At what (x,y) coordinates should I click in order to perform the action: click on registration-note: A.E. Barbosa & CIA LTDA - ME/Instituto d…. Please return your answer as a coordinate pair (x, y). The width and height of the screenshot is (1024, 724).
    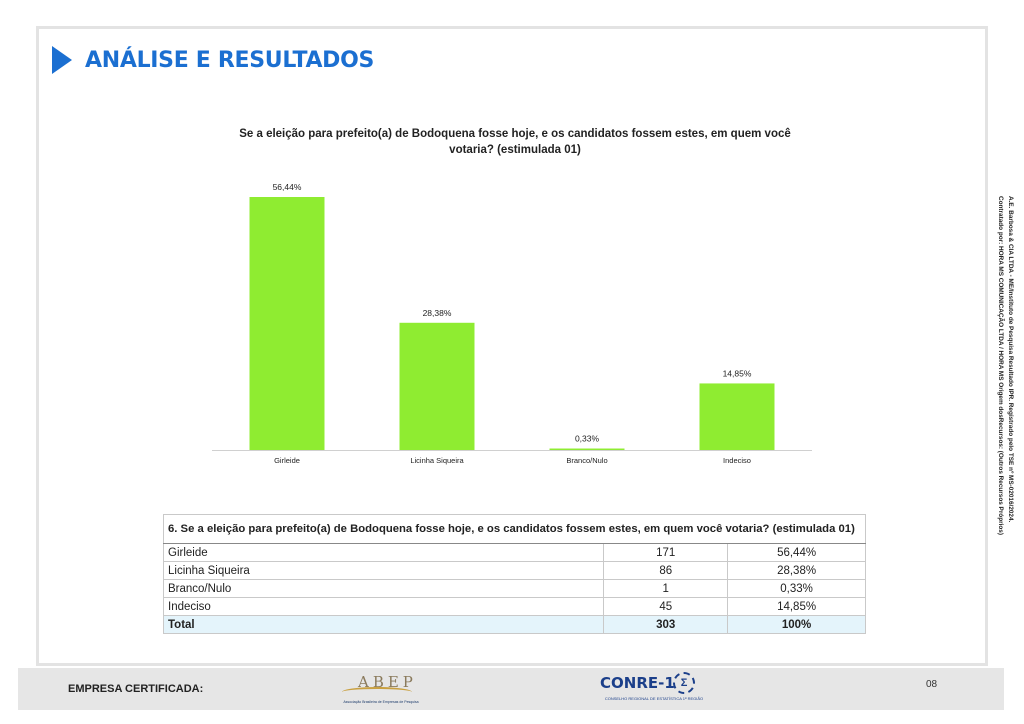
    Looking at the image, I should click on (1004, 365).